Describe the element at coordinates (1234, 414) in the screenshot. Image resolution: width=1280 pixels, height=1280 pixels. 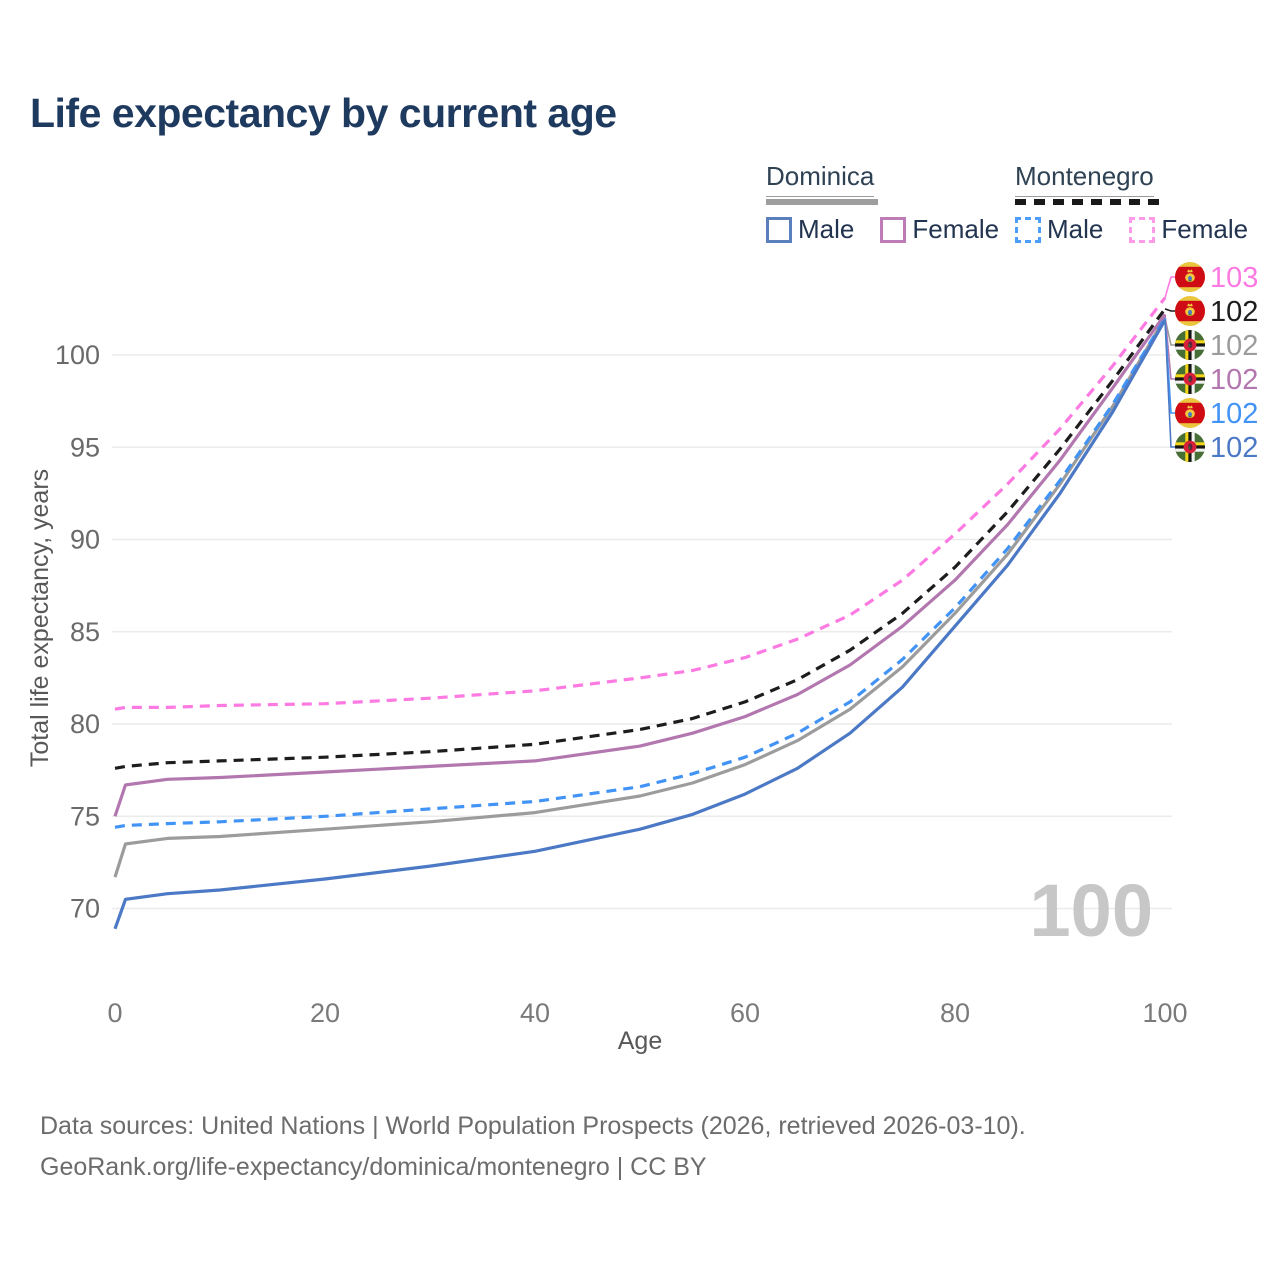
I see `end-label-value-mne_male: 102` at that location.